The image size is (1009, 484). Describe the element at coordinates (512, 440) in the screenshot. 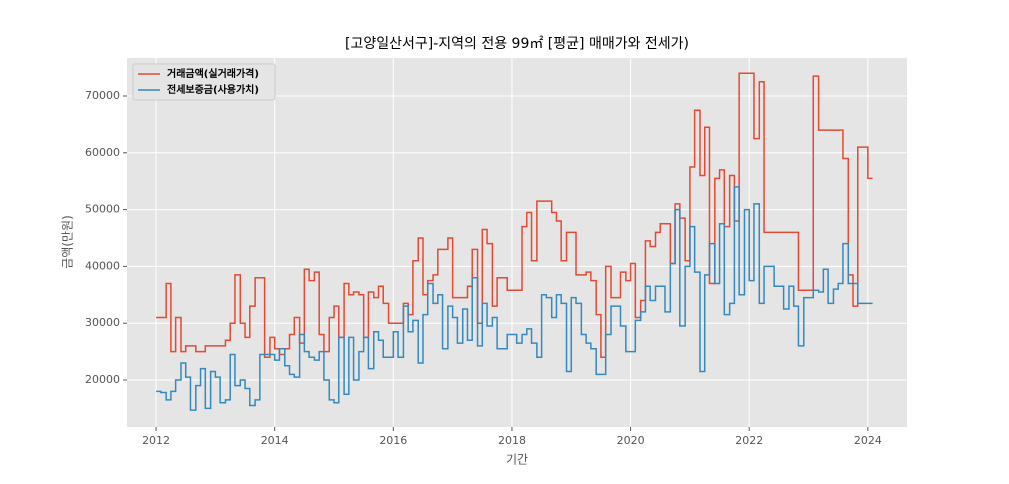

I see `x-tick-label: 2018` at that location.